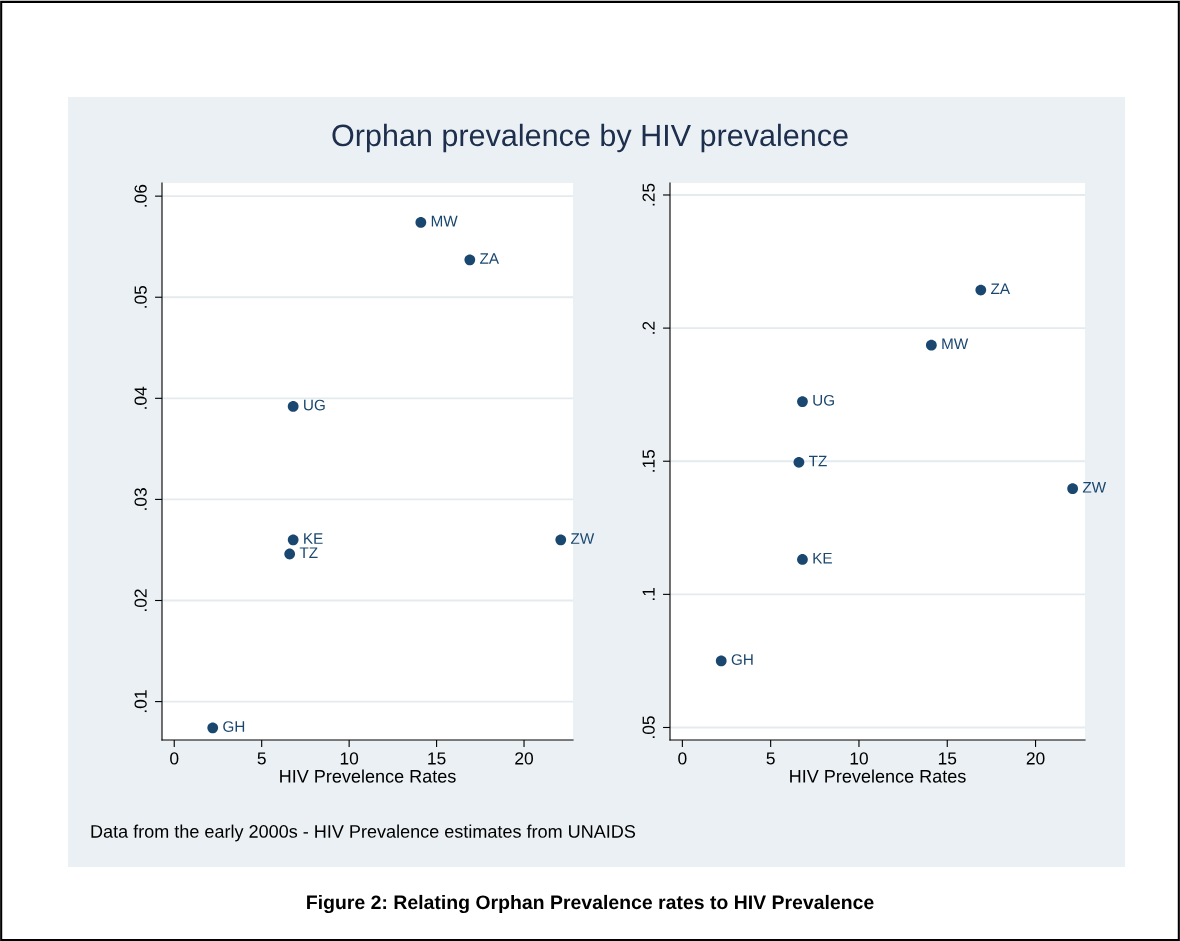  Describe the element at coordinates (590, 138) in the screenshot. I see `chart-title: Orphan prevalence by HIV prevalence` at that location.